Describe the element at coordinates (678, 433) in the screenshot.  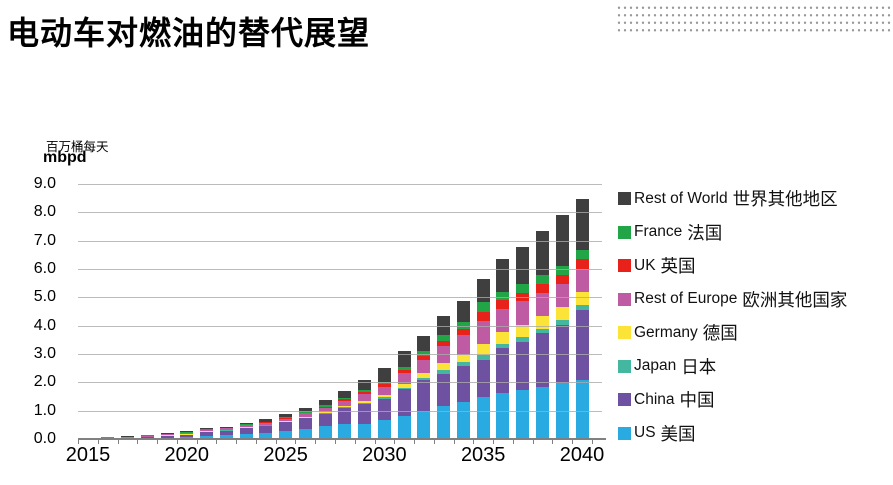
I see `legend-label-zh: 美国` at that location.